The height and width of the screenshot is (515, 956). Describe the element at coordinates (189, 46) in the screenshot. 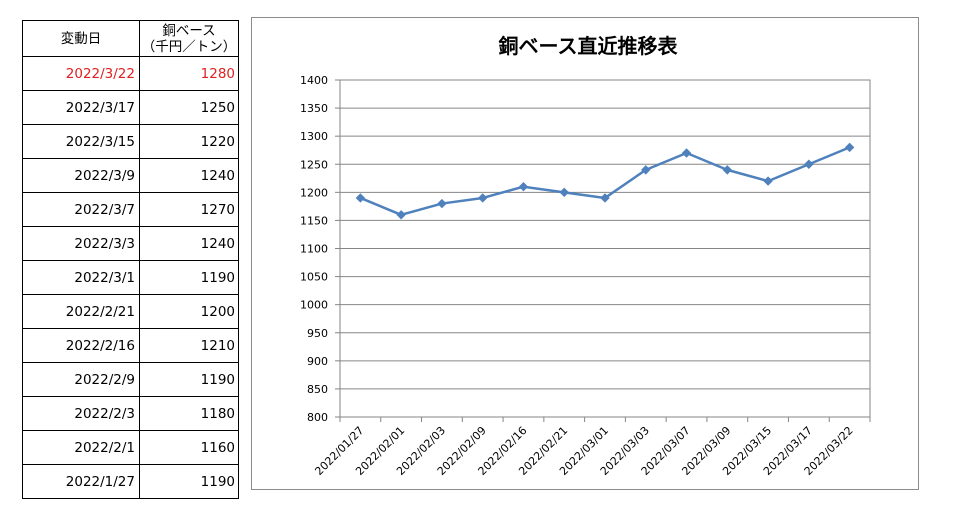

I see `price-header-line2: （千円／トン）` at that location.